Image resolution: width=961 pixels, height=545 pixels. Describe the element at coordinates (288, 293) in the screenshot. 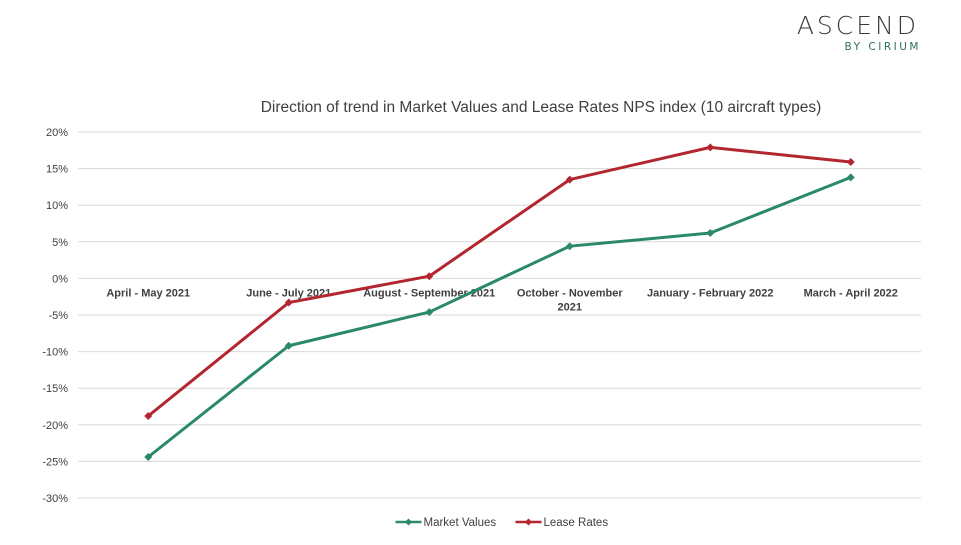

I see `category-label: June - July 2021` at that location.